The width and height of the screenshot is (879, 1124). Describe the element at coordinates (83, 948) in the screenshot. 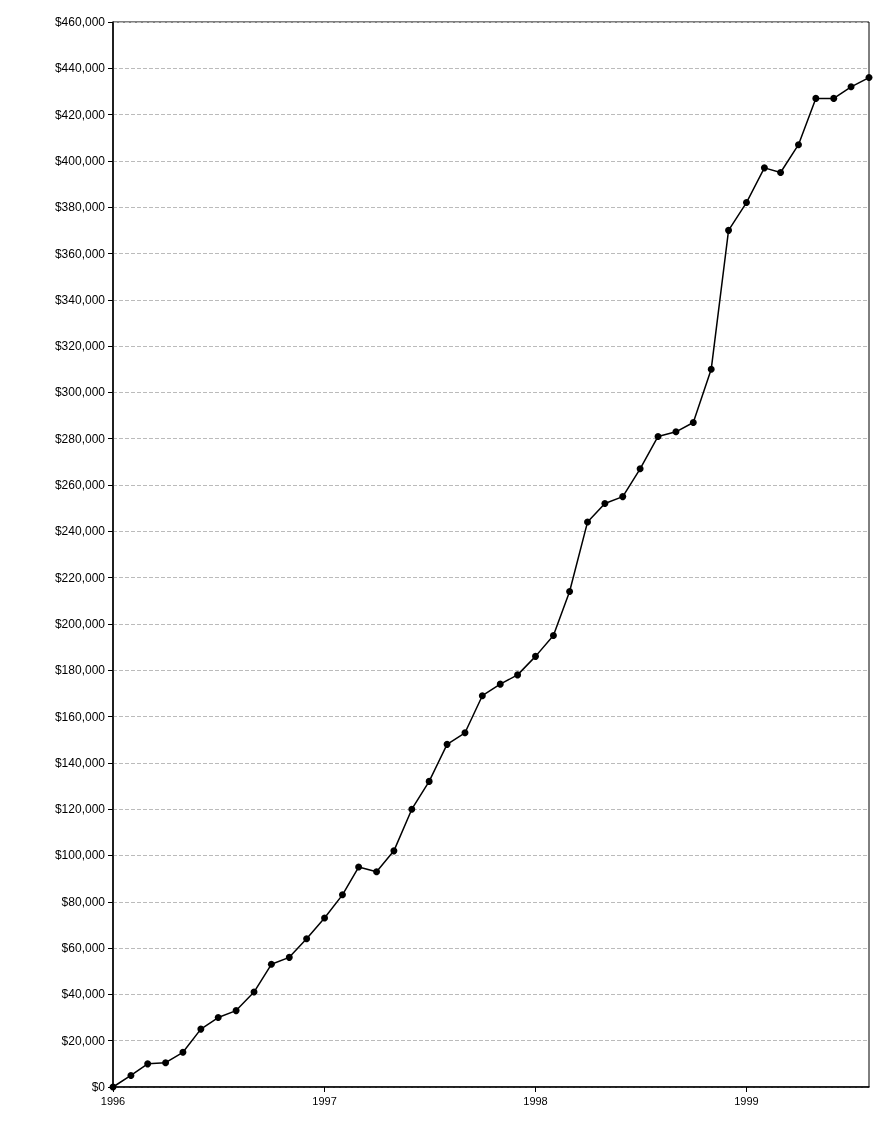

I see `y-tick-label: $60,000` at that location.